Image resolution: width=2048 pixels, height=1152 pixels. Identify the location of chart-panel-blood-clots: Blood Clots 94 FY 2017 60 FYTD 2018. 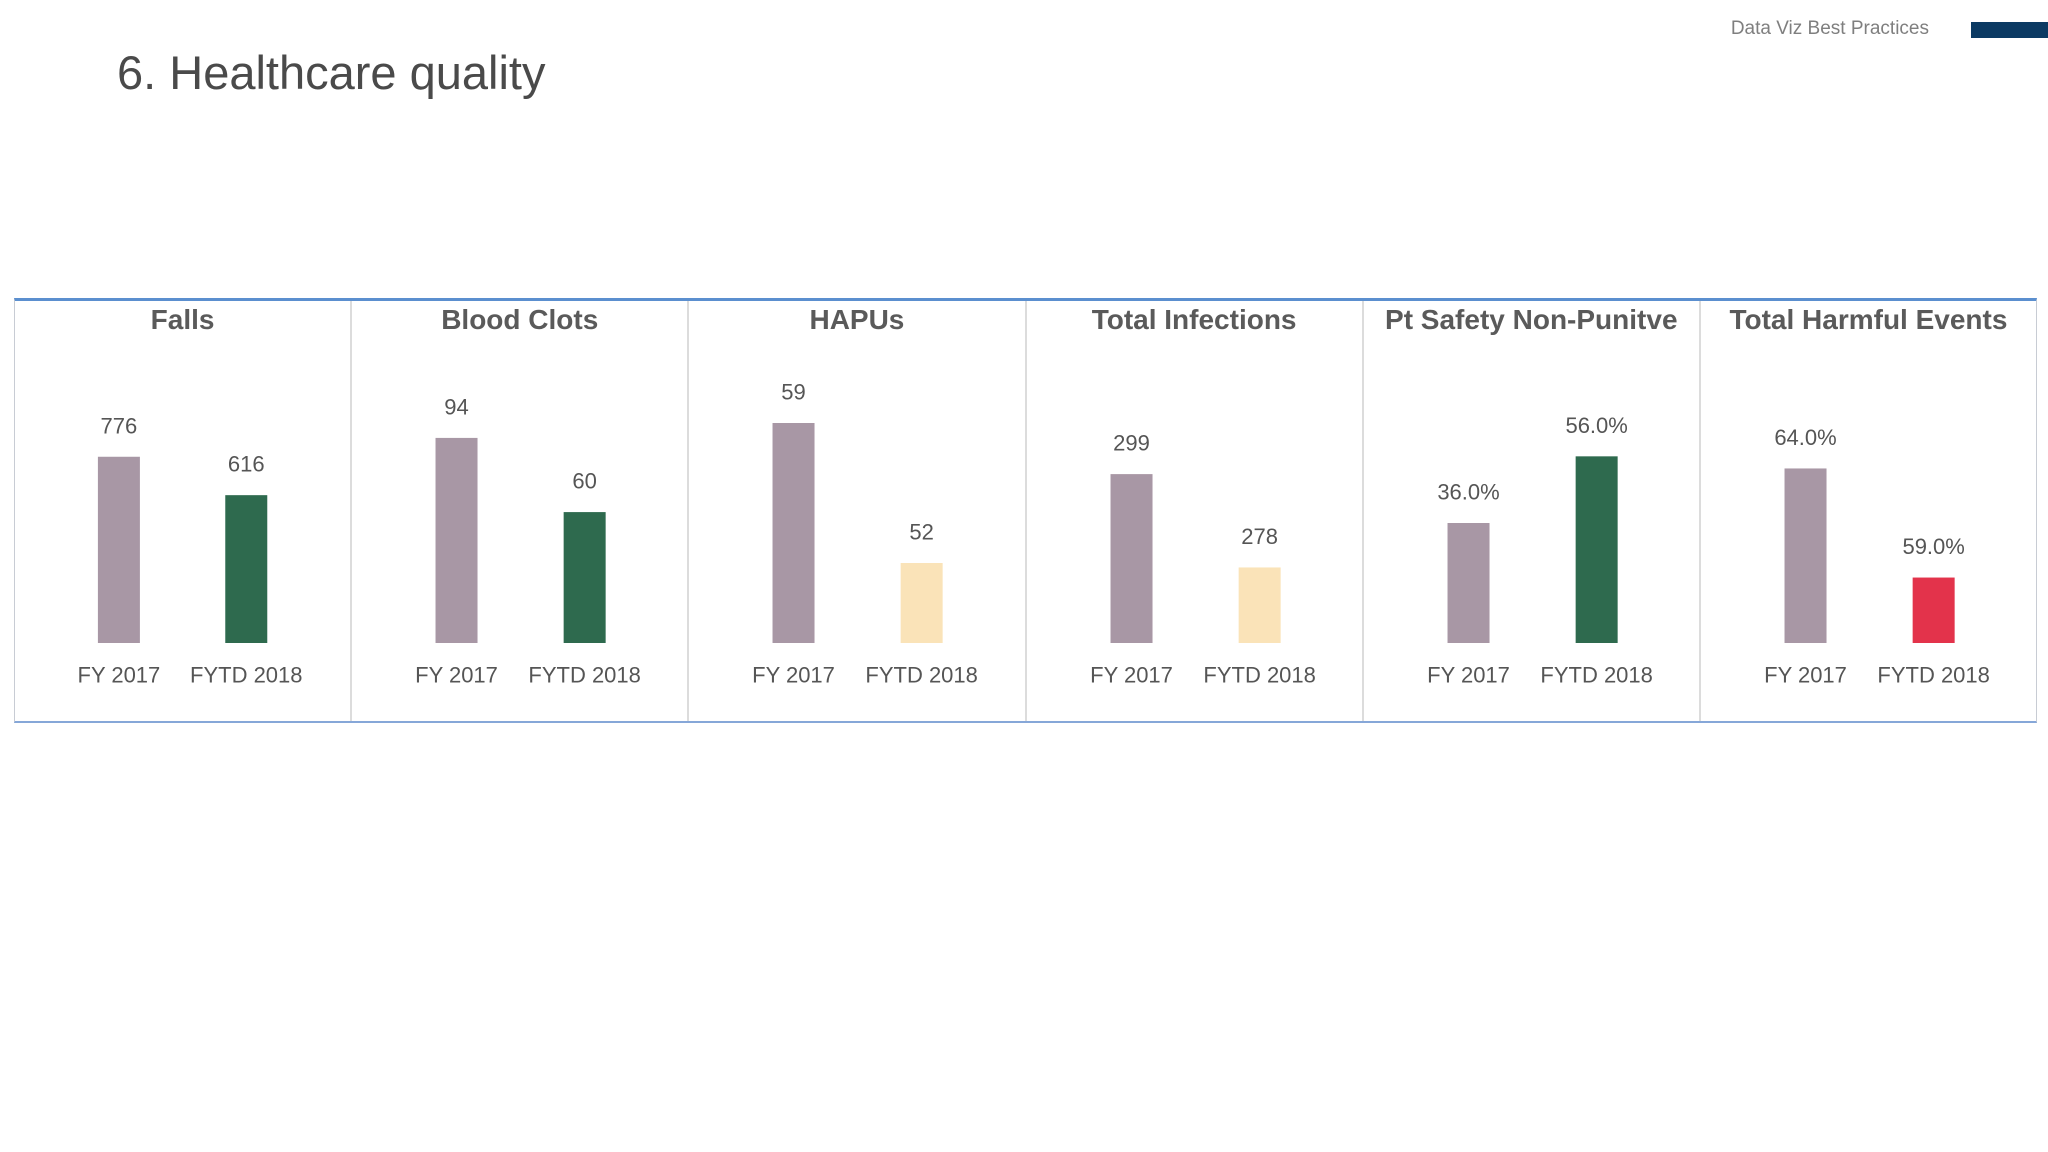
(518, 511).